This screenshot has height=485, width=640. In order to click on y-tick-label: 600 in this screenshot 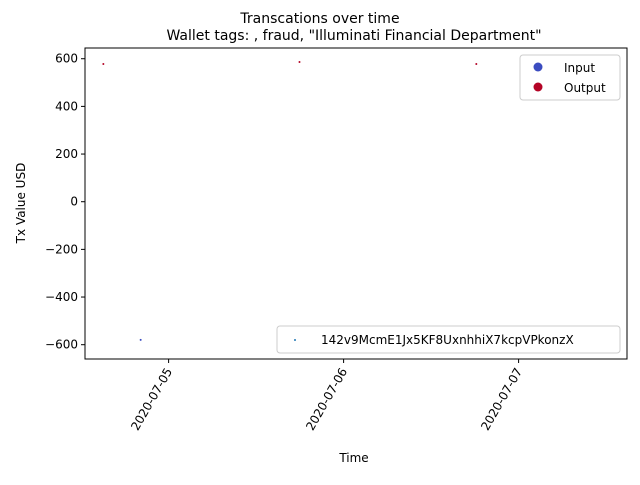, I will do `click(66, 59)`.